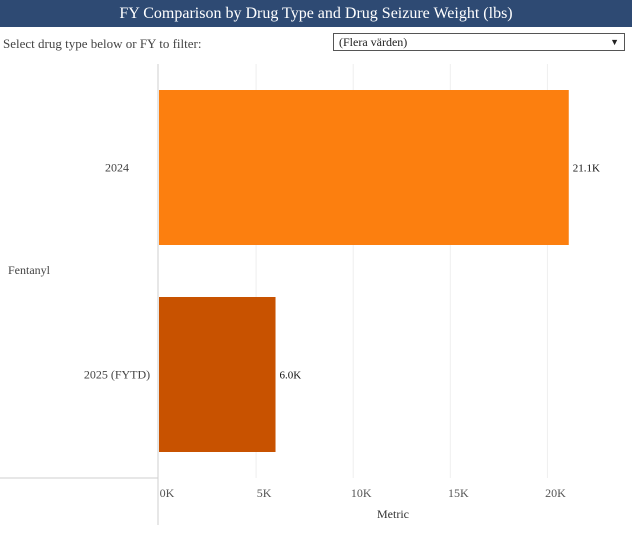  I want to click on category-labels: 2024 2025 (FYTD), so click(117, 271).